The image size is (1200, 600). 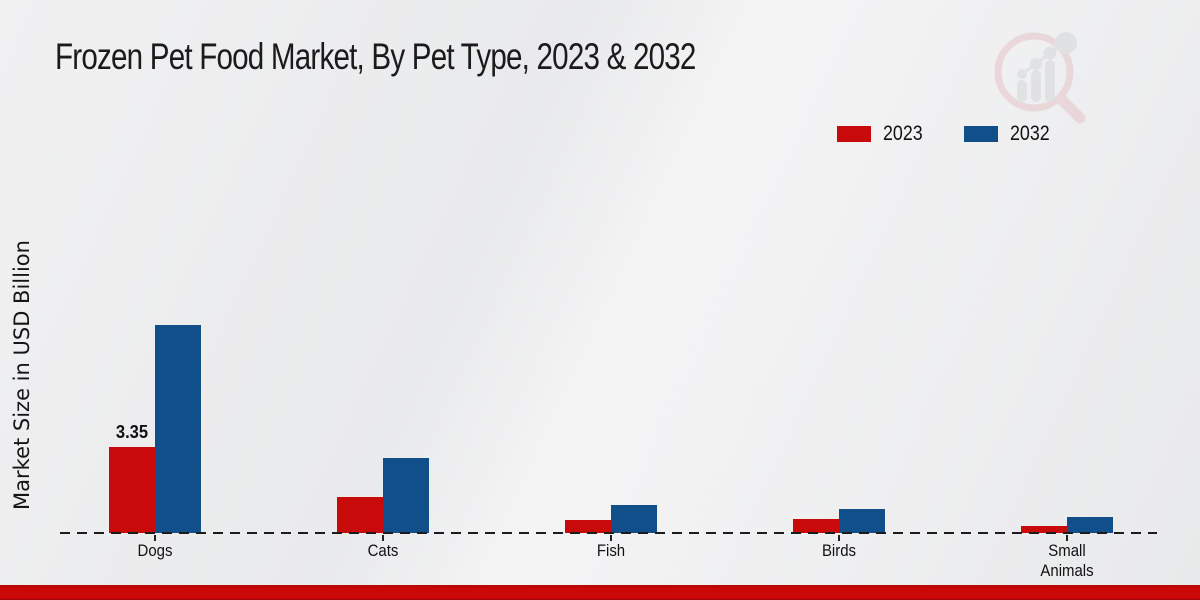 What do you see at coordinates (816, 526) in the screenshot?
I see `bar-2023-birds` at bounding box center [816, 526].